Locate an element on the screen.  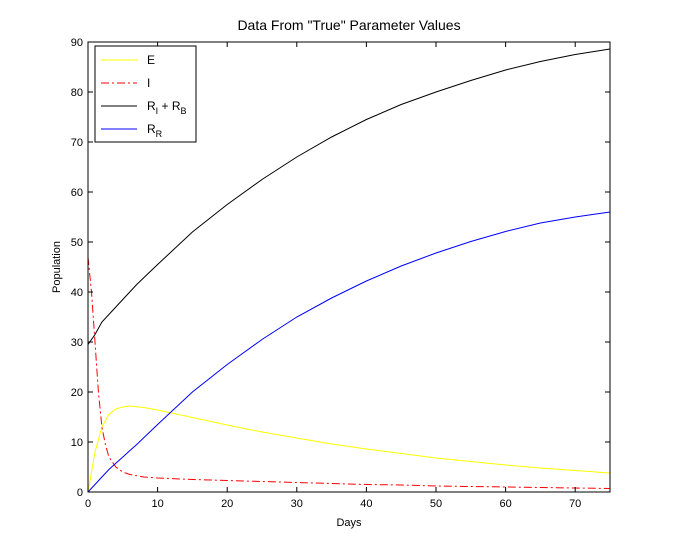
y-tick-label: 80 is located at coordinates (77, 93).